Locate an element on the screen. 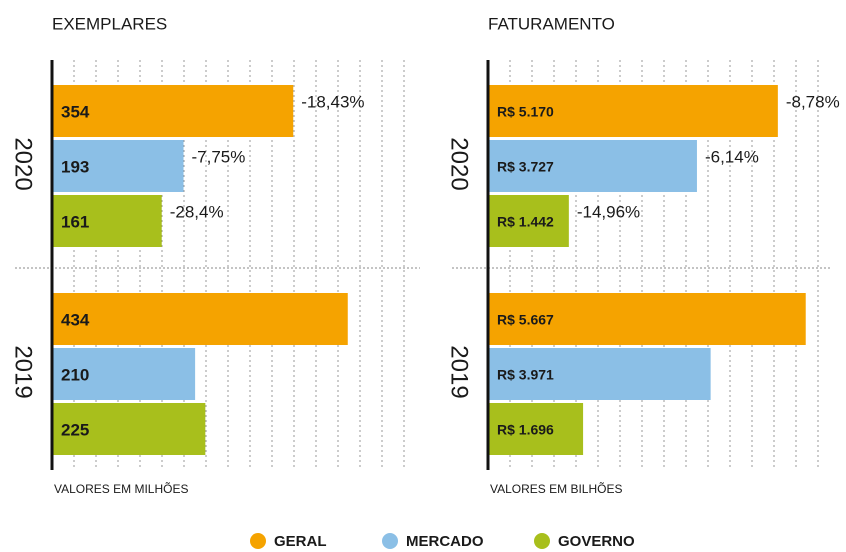  value-label: R$ 1.696 is located at coordinates (525, 430).